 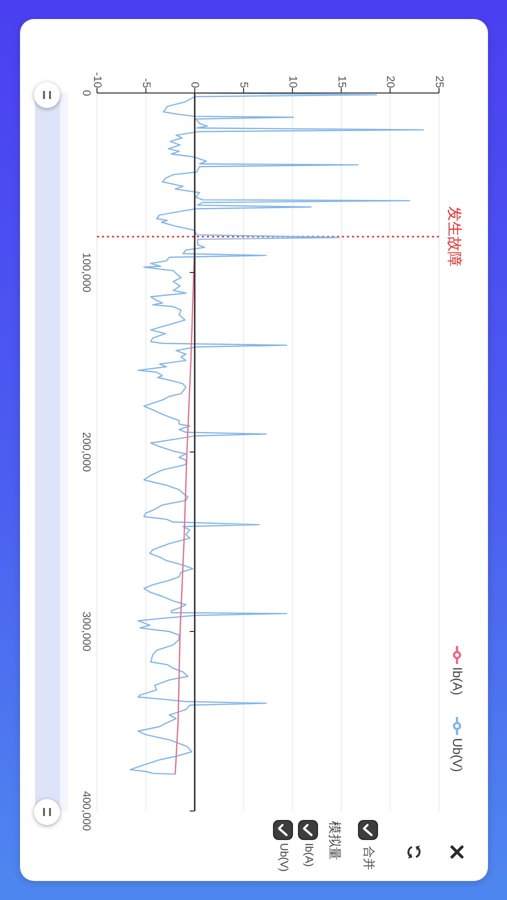 What do you see at coordinates (194, 85) in the screenshot?
I see `x-tick-label: 0` at bounding box center [194, 85].